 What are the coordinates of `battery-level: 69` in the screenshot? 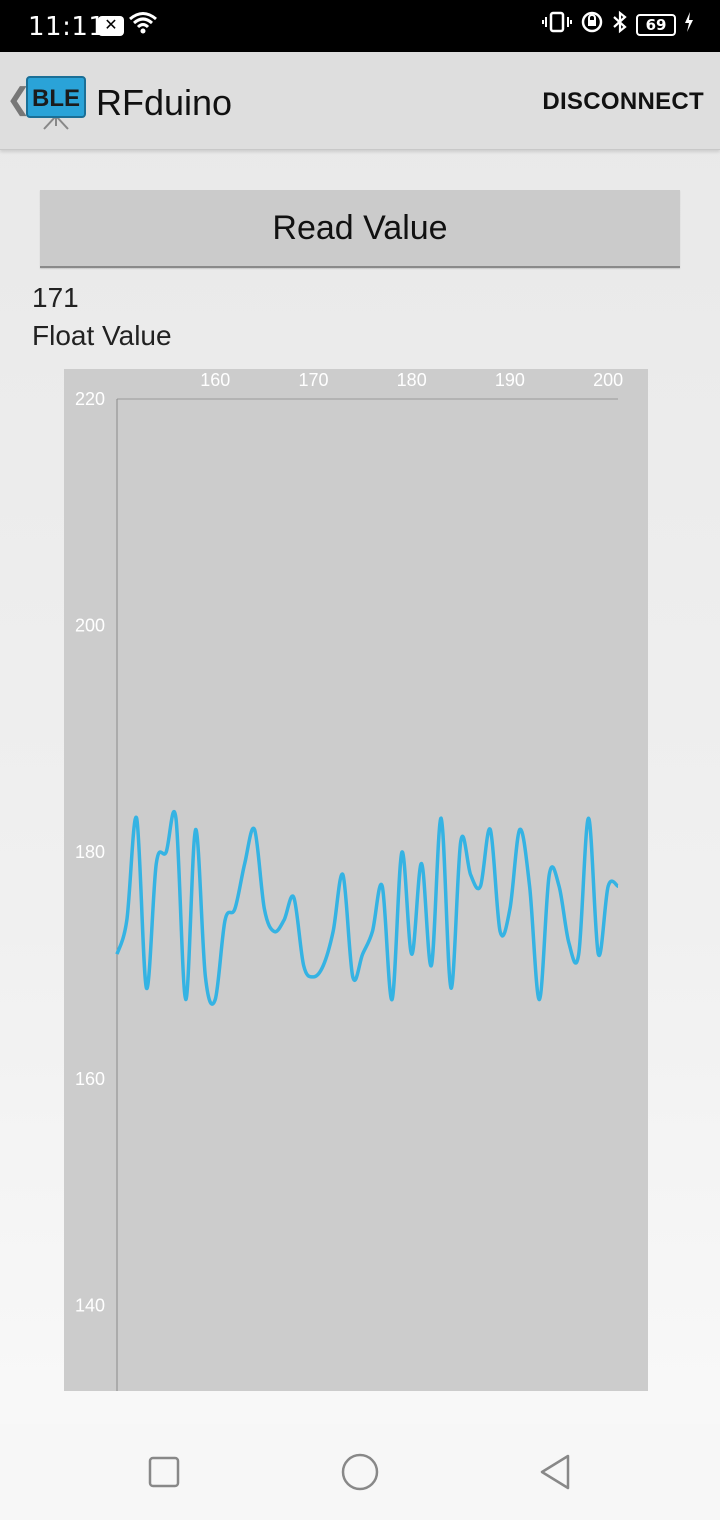 It's located at (656, 24).